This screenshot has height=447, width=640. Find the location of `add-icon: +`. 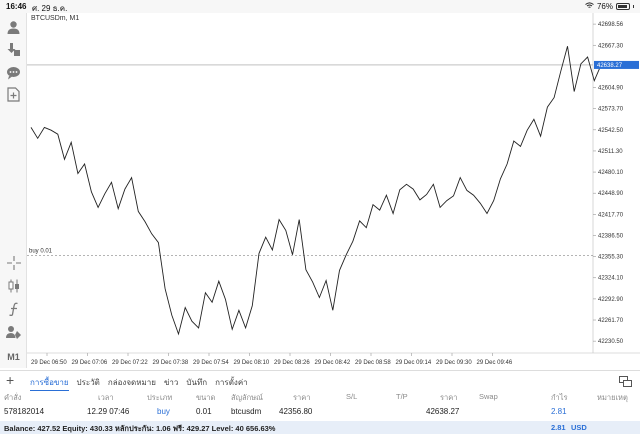

add-icon: + is located at coordinates (10, 380).